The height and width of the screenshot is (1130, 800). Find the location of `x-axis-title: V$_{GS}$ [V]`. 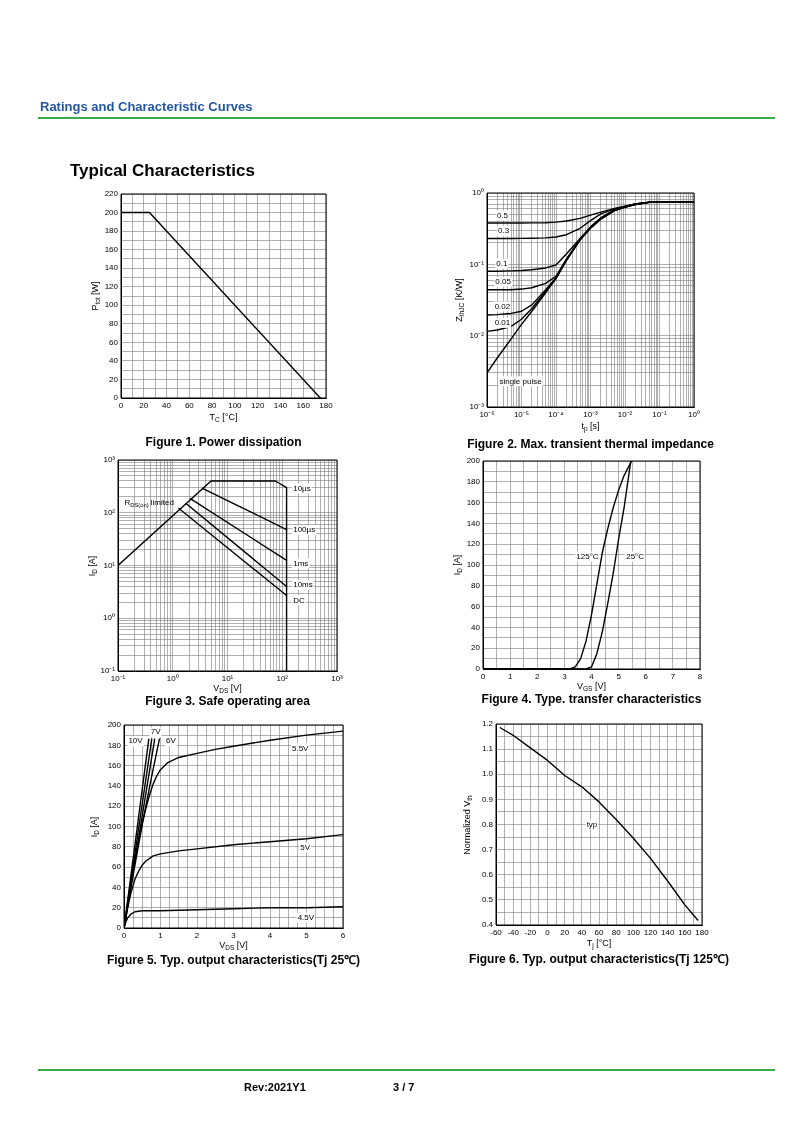

x-axis-title: V$_{GS}$ [V] is located at coordinates (591, 686).